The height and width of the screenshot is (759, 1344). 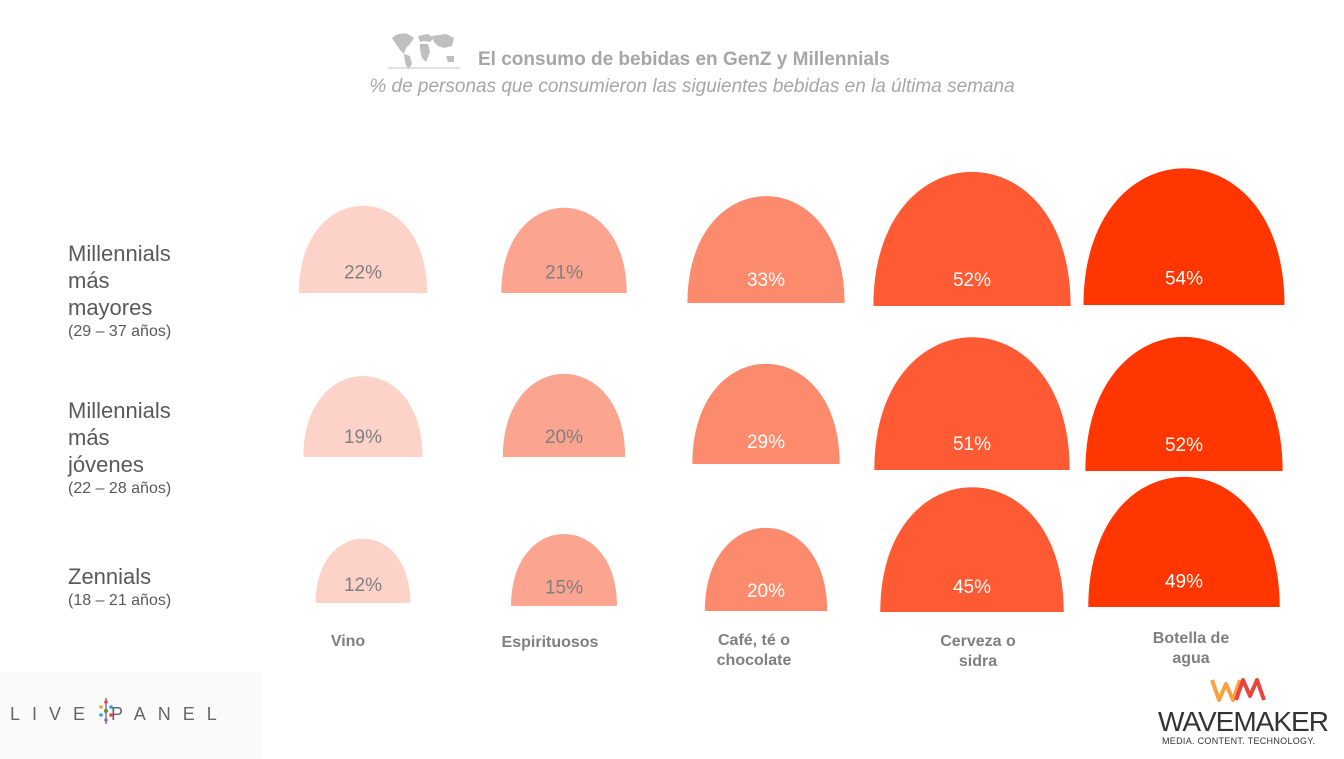 I want to click on category-label-cafe: Café, té o chocolate, so click(x=754, y=651).